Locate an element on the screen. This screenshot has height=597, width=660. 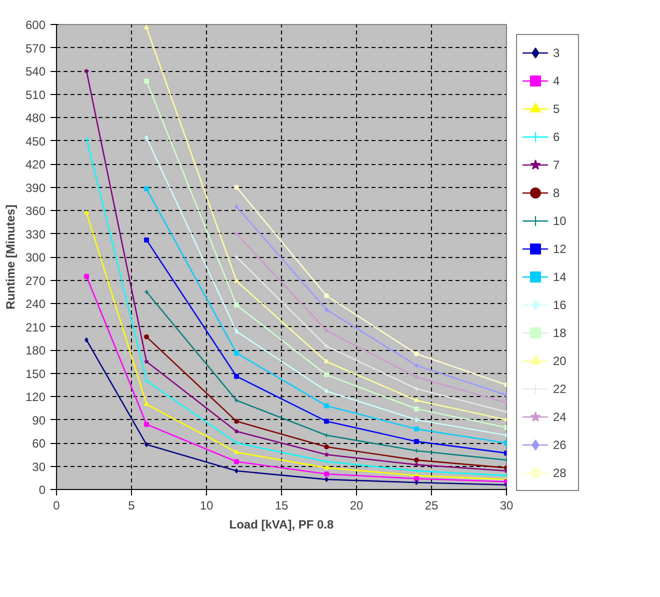
x-tick-label: 15 is located at coordinates (281, 505).